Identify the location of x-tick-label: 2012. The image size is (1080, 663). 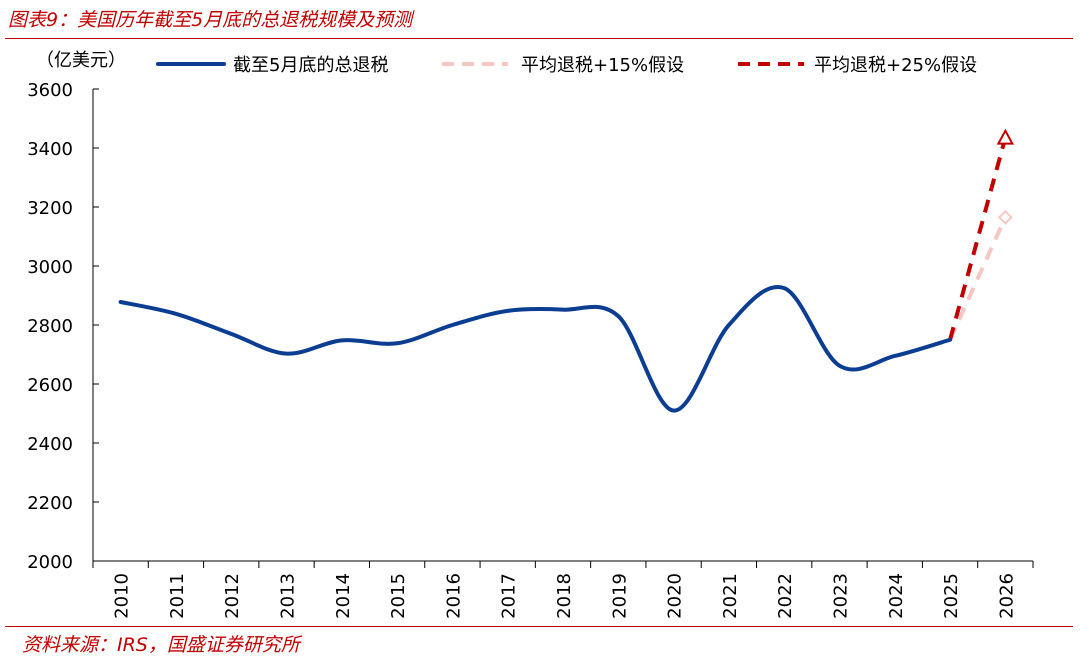
(232, 596).